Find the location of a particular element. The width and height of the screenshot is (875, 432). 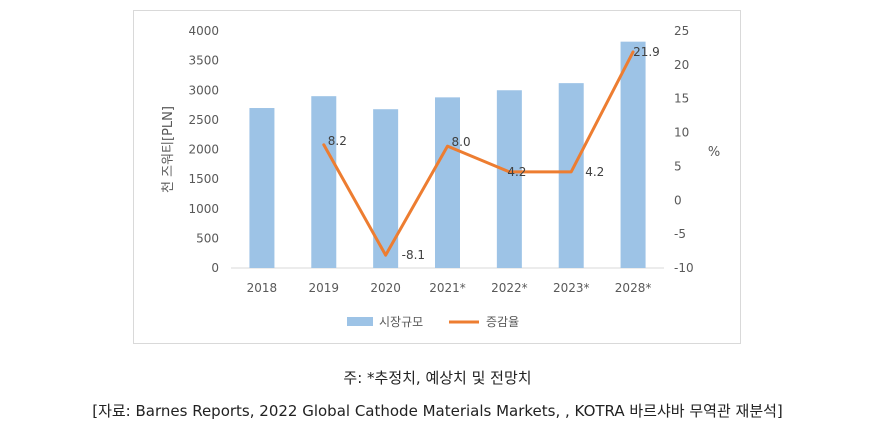

x-axis-ticks: 2018 2019 2020 2021* 2022* 2023* 2028* is located at coordinates (449, 288).